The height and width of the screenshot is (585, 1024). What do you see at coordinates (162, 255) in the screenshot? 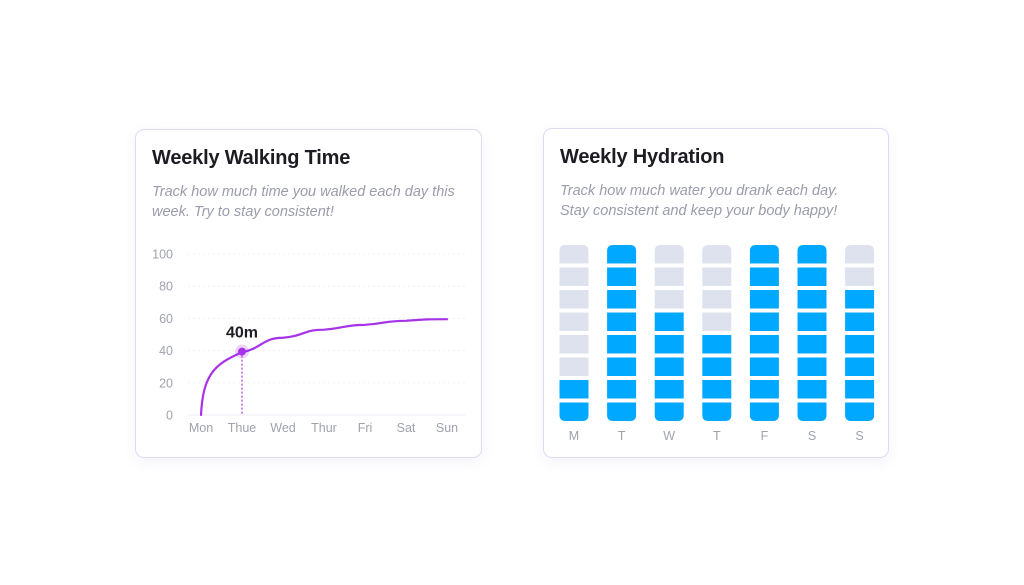
I see `y-tick-label: 100` at bounding box center [162, 255].